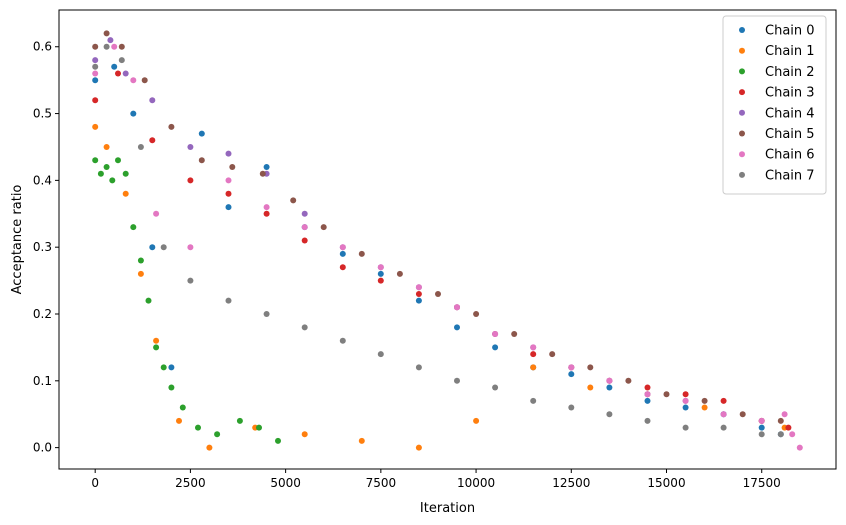 This screenshot has height=525, width=846. Describe the element at coordinates (285, 483) in the screenshot. I see `x-tick-label: 5000` at that location.